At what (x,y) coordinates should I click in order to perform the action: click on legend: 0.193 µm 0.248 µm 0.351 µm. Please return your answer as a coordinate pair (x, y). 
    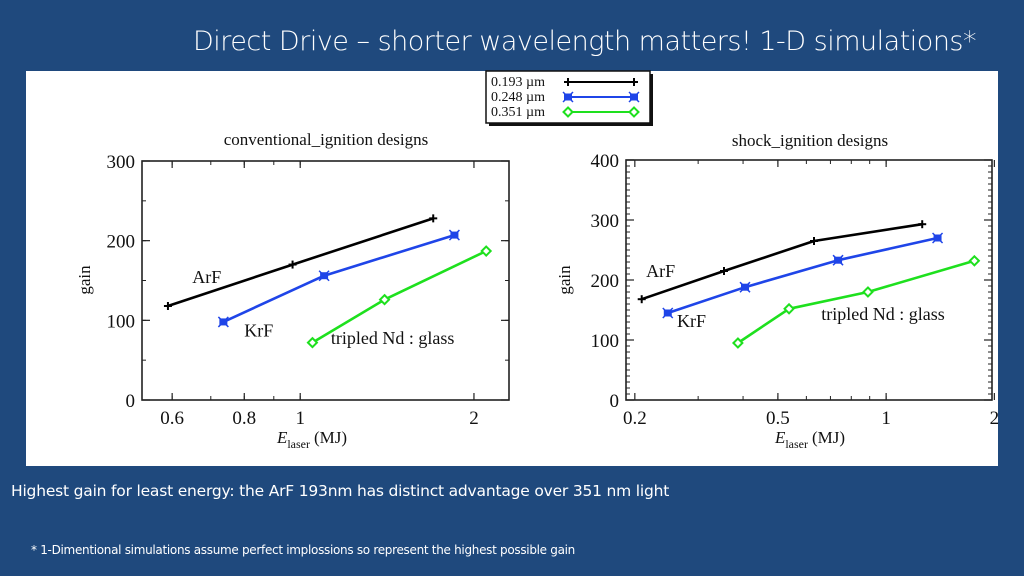
    Looking at the image, I should click on (569, 98).